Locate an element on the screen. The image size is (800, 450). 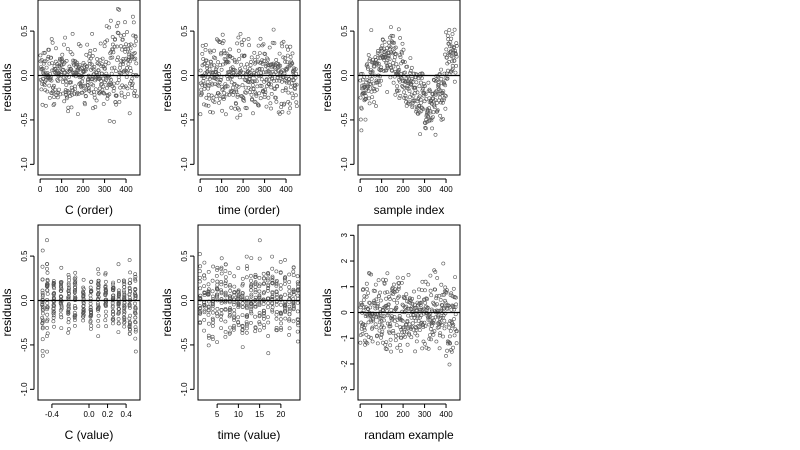
x-tick-label: 0 is located at coordinates (200, 189).